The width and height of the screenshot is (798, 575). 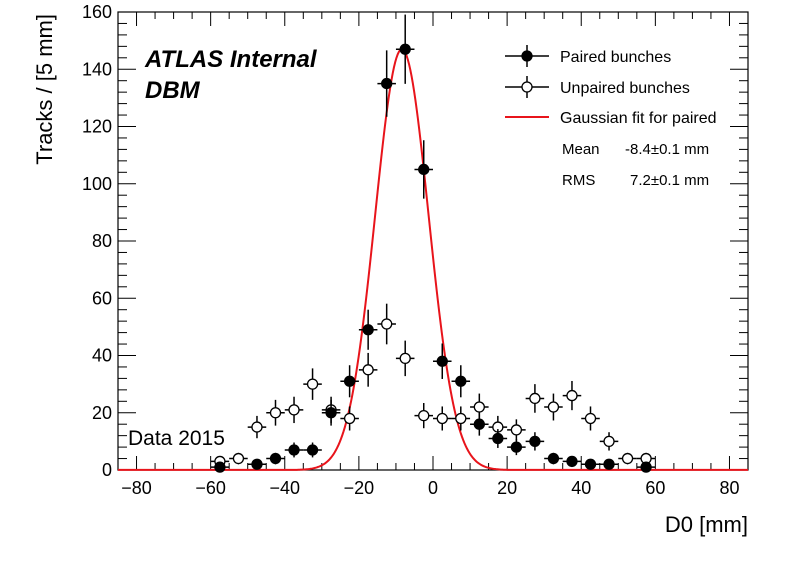 I want to click on x-tick-label: 20, so click(x=507, y=488).